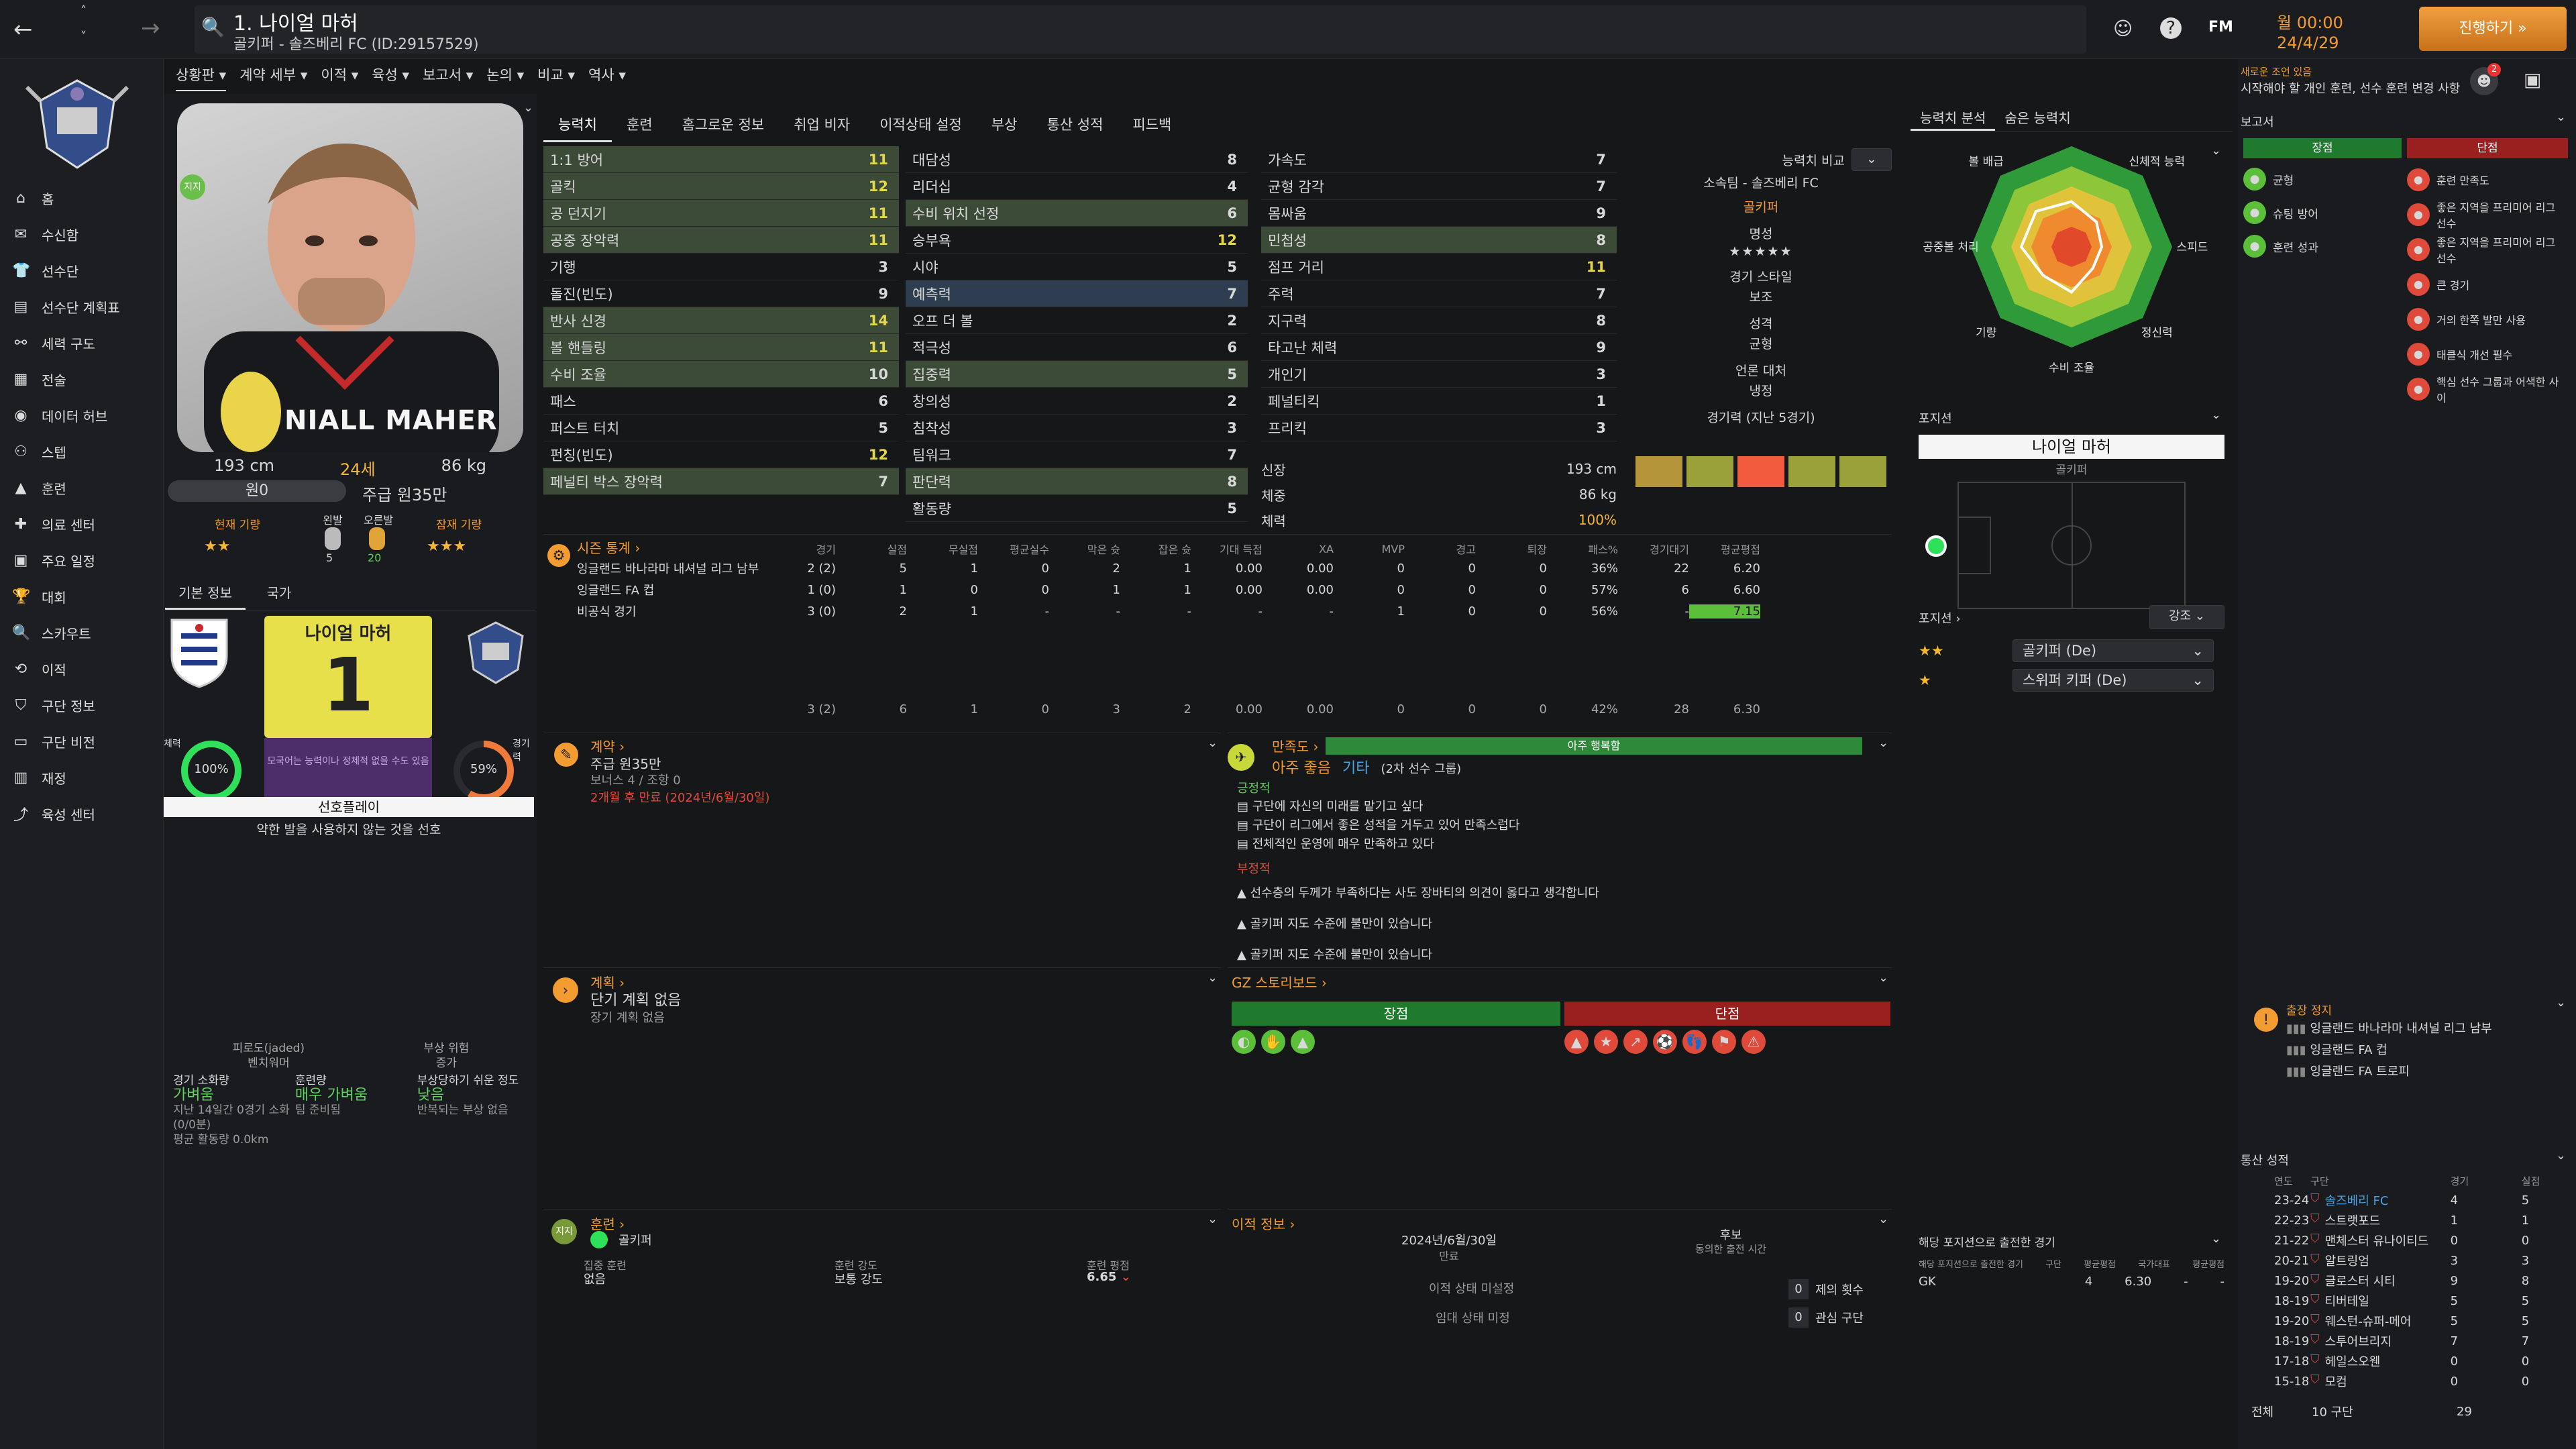 This screenshot has width=2576, height=1449. What do you see at coordinates (1883, 743) in the screenshot?
I see `happiness-collapse-icon: ⌄` at bounding box center [1883, 743].